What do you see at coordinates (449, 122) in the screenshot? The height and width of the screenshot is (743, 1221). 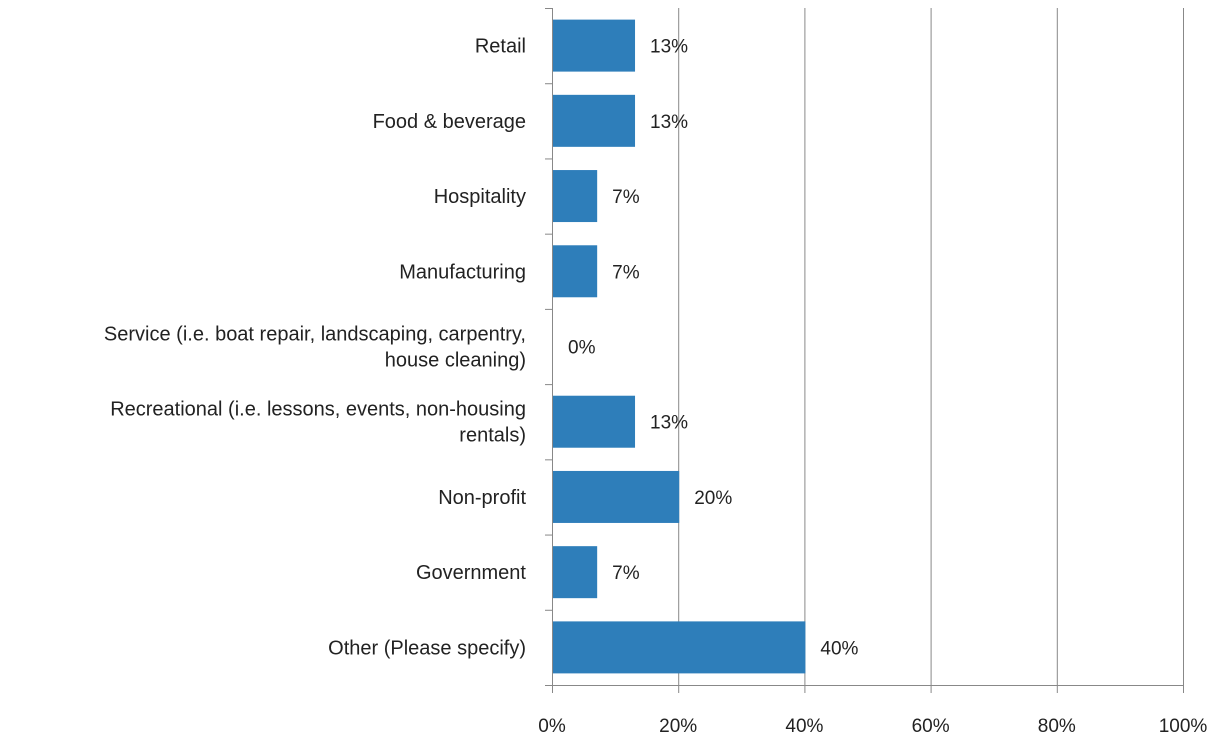 I see `category-label: Food & beverage` at bounding box center [449, 122].